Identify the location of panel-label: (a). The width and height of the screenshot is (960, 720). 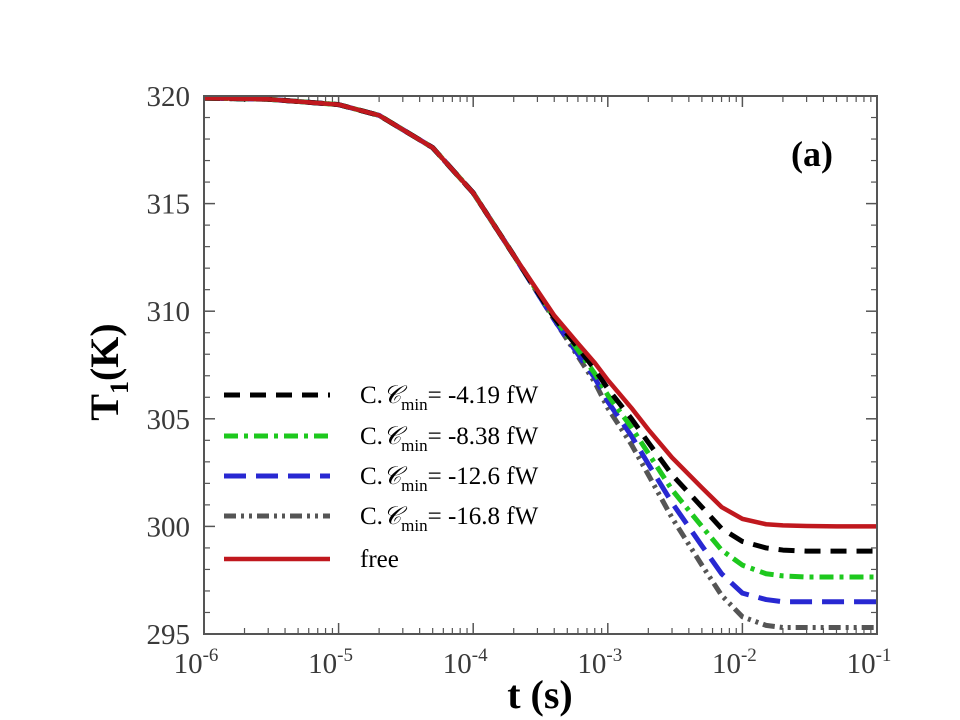
(812, 154).